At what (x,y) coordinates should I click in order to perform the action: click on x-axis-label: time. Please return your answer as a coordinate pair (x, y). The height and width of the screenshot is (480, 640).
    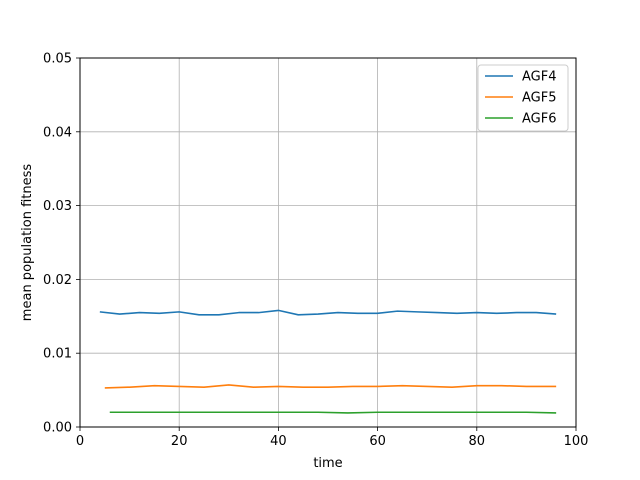
    Looking at the image, I should click on (327, 463).